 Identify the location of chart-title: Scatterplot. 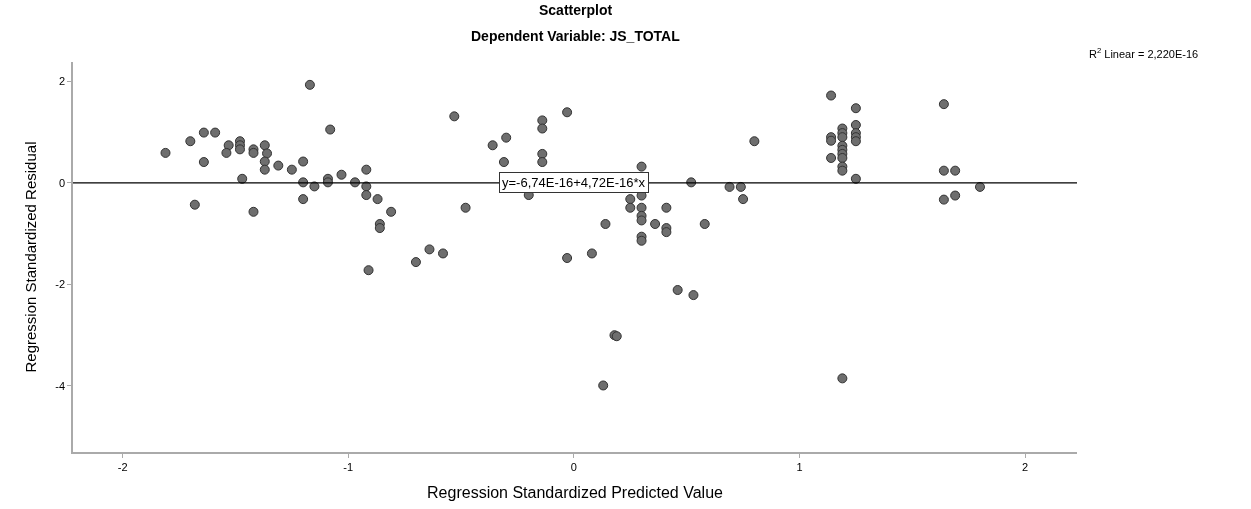
(576, 10).